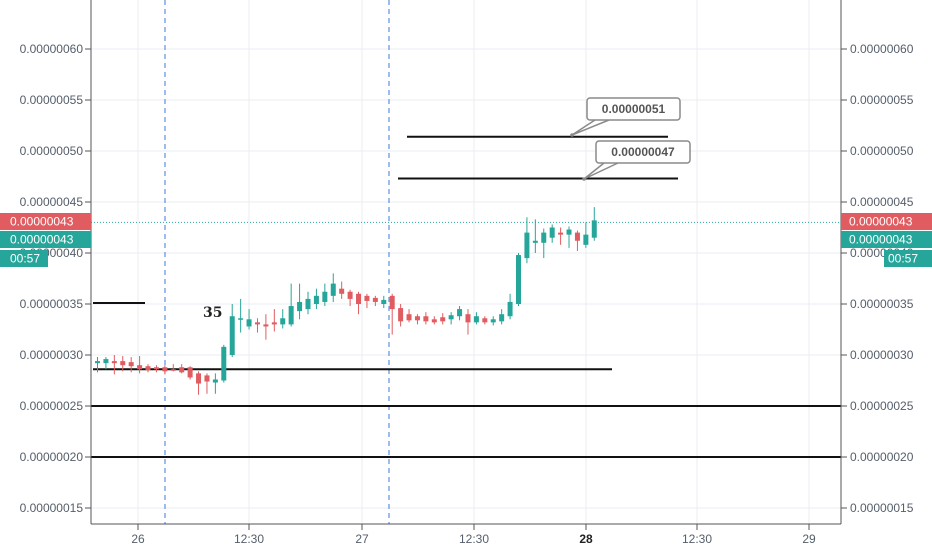 The height and width of the screenshot is (550, 932). Describe the element at coordinates (630, 139) in the screenshot. I see `callouts: 0.00000051 0.00000047` at that location.